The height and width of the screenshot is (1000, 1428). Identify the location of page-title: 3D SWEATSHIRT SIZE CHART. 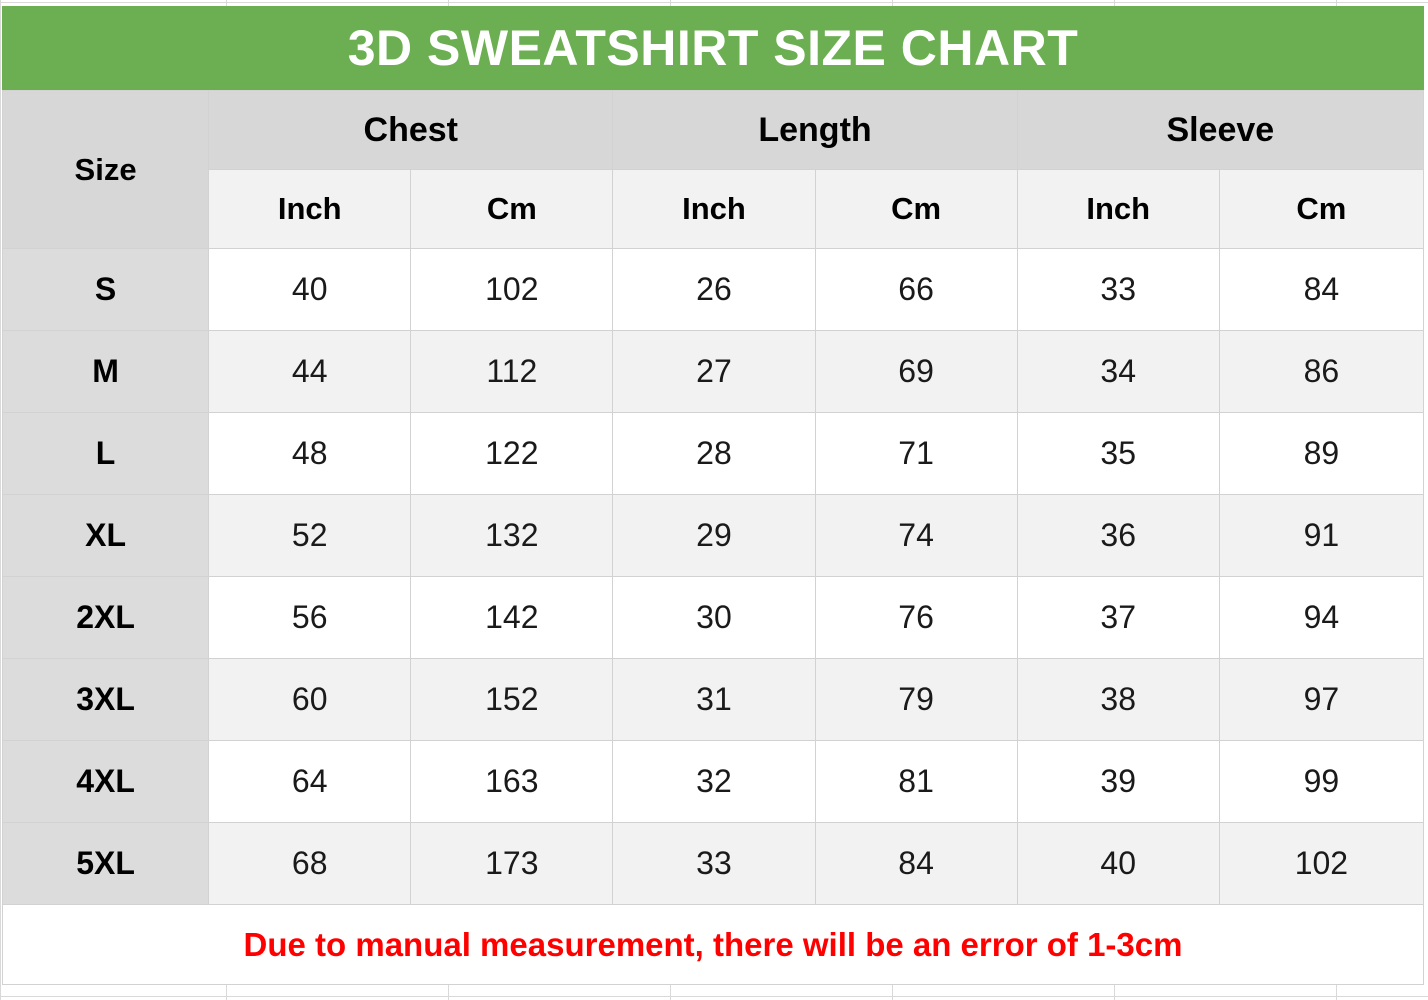
(713, 48).